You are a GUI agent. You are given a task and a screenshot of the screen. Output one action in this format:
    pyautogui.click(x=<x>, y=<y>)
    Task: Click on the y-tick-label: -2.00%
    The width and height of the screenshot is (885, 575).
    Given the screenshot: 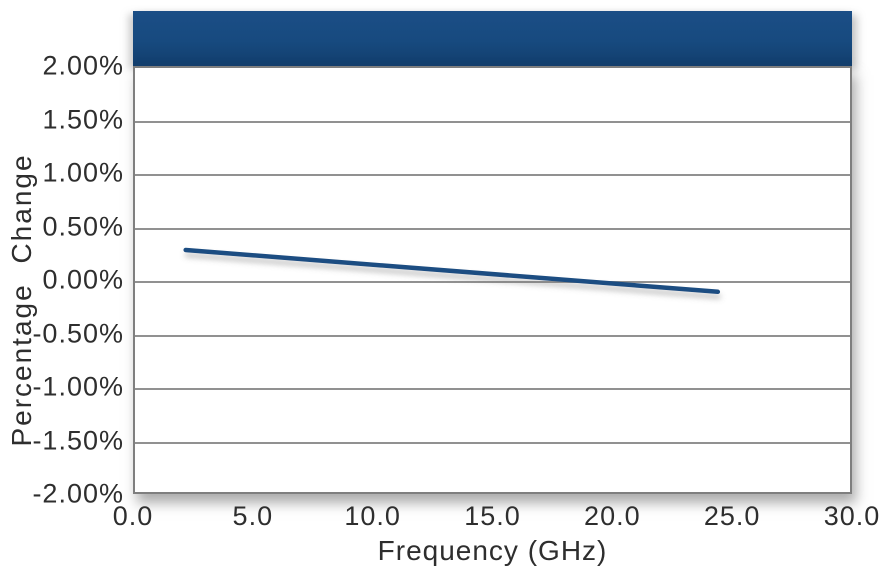 What is the action you would take?
    pyautogui.click(x=78, y=493)
    